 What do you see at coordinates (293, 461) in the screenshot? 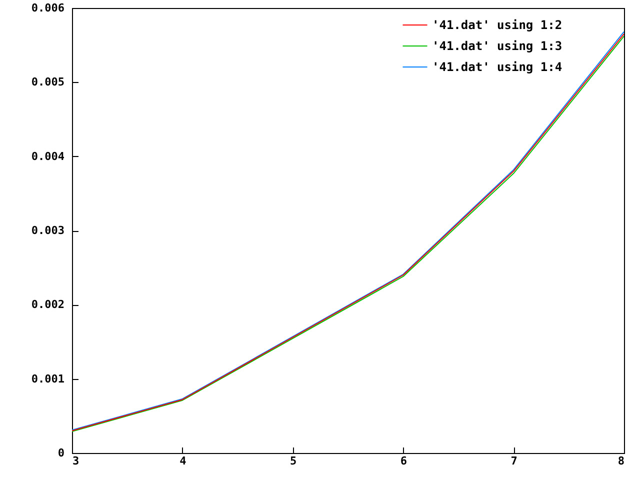
I see `x-tick-label: 5` at bounding box center [293, 461].